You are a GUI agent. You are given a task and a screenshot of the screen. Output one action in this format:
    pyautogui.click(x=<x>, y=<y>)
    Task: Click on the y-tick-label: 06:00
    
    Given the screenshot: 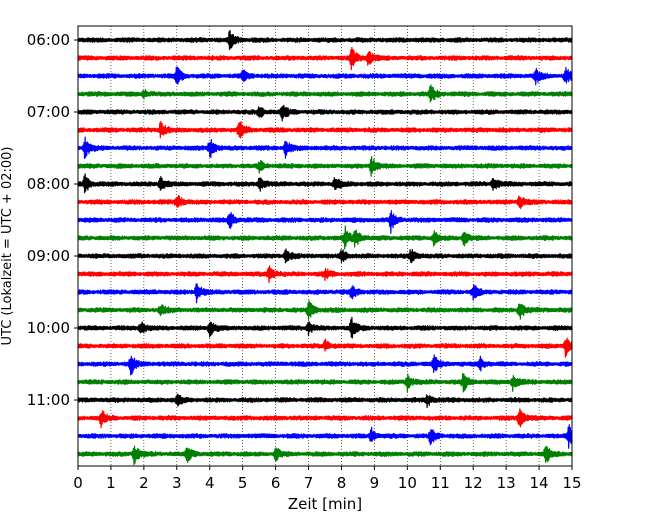 What is the action you would take?
    pyautogui.click(x=48, y=40)
    